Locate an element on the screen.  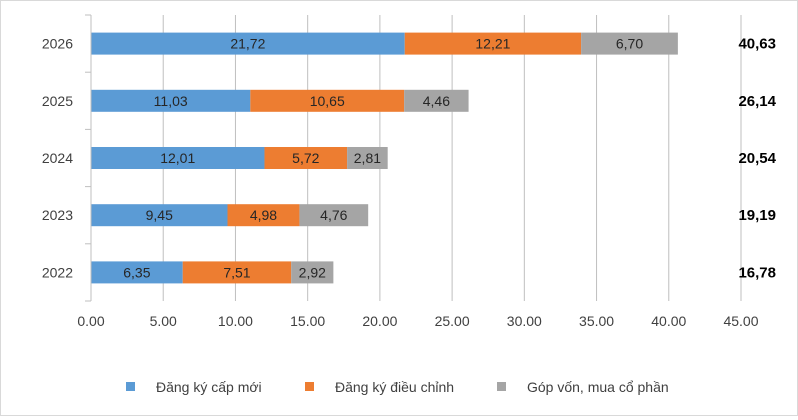
y-category-label: 2026 is located at coordinates (57, 44).